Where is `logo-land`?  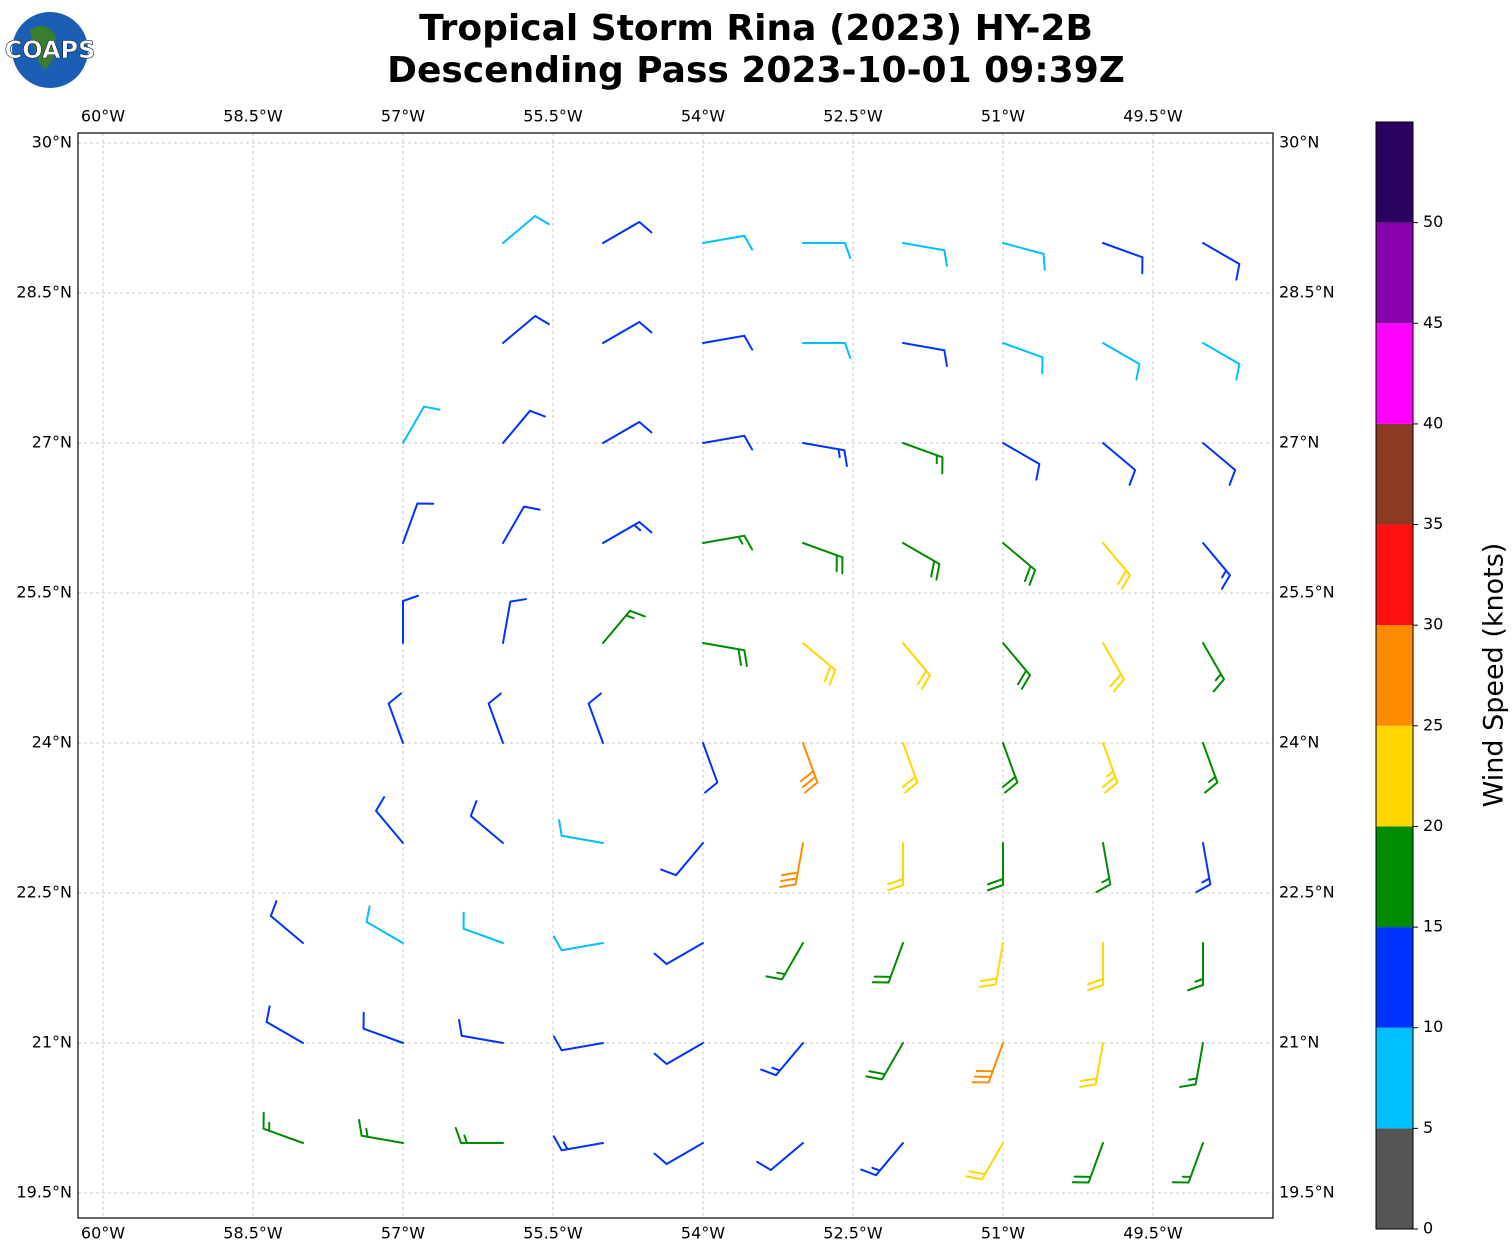
logo-land is located at coordinates (43, 48).